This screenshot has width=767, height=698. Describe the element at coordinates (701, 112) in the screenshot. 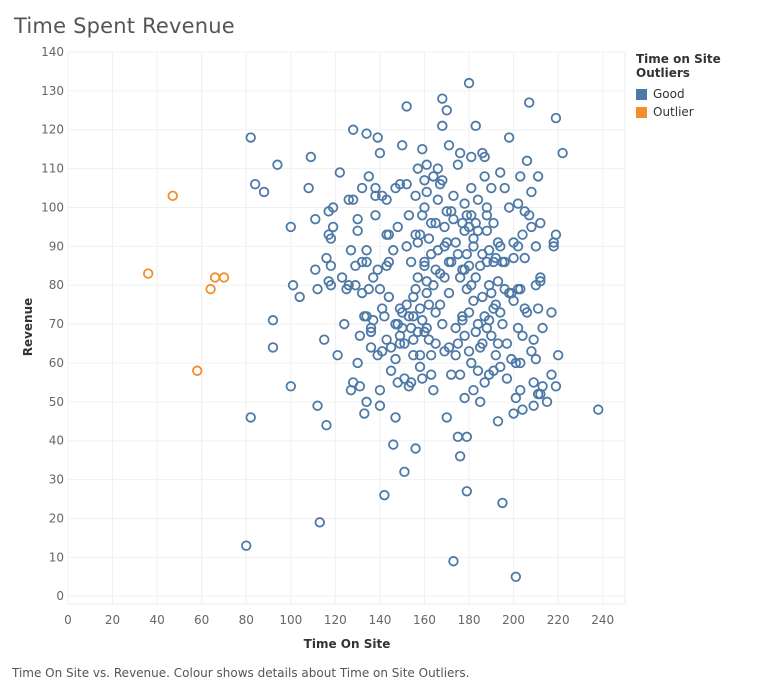

I see `legend-item-outlier: Outlier` at that location.